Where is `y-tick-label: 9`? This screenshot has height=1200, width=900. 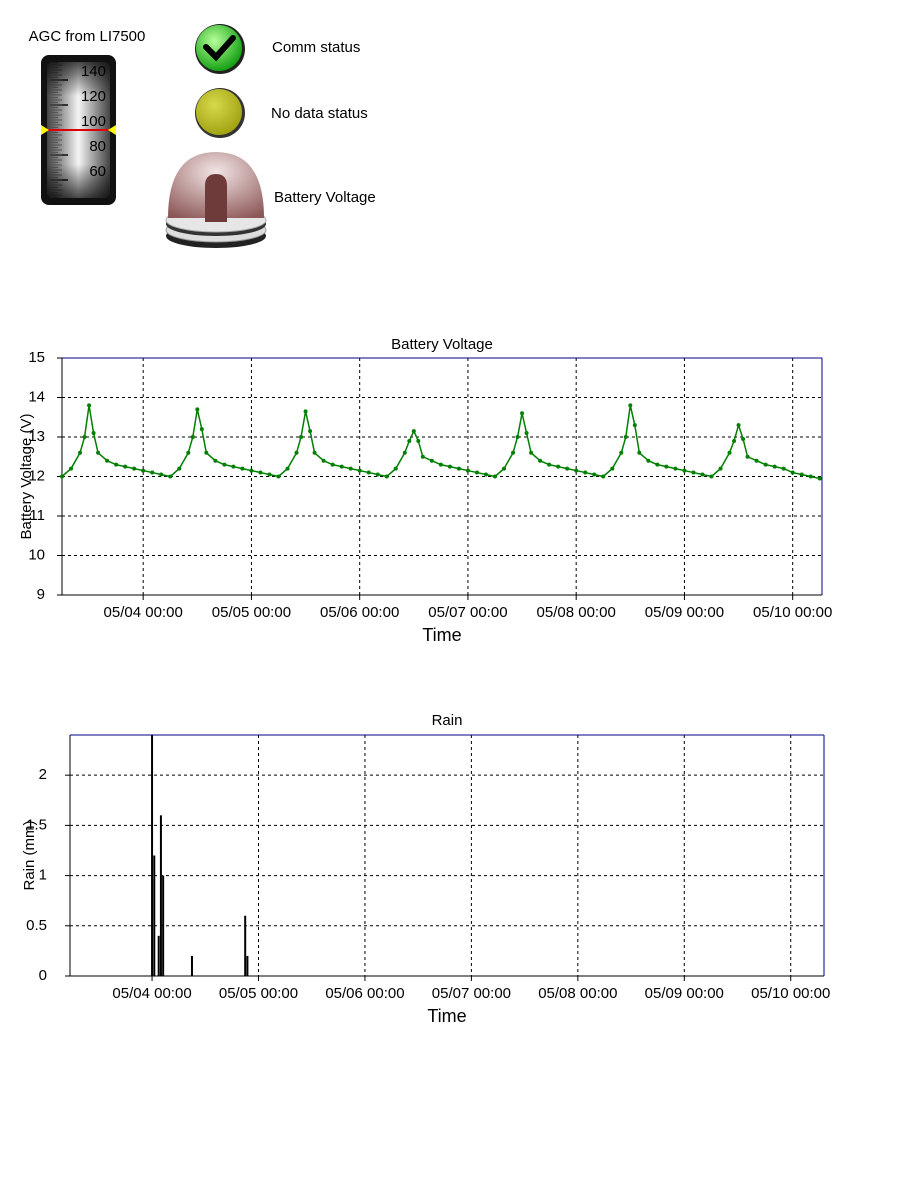 y-tick-label: 9 is located at coordinates (41, 594).